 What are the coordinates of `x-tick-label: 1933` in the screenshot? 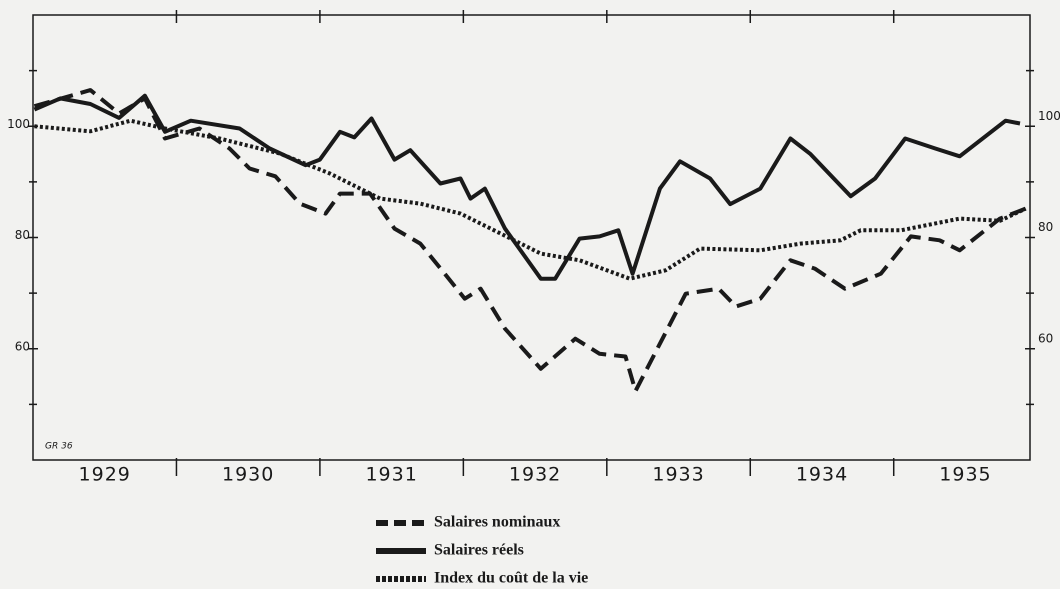 It's located at (678, 475).